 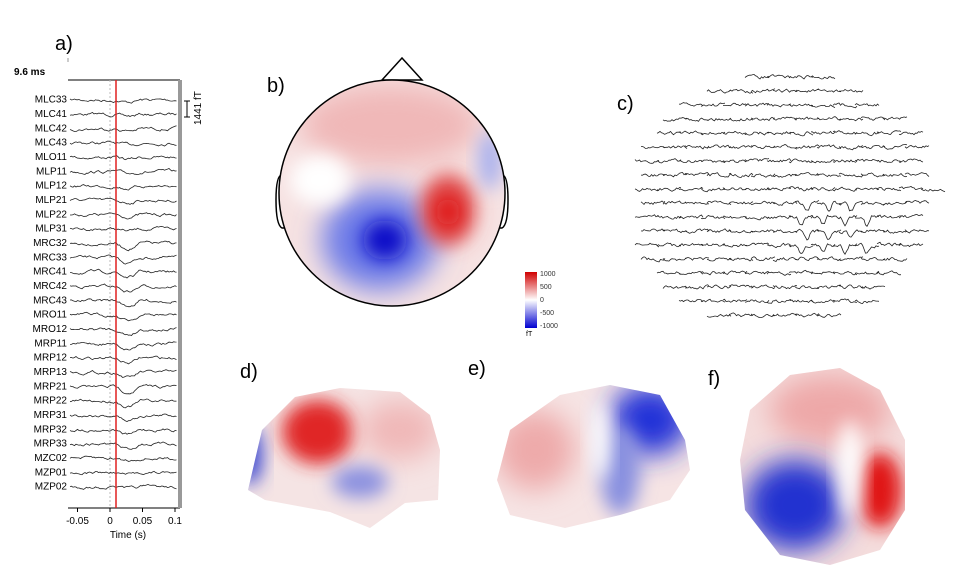 What do you see at coordinates (51, 186) in the screenshot?
I see `channel-label: MLP12` at bounding box center [51, 186].